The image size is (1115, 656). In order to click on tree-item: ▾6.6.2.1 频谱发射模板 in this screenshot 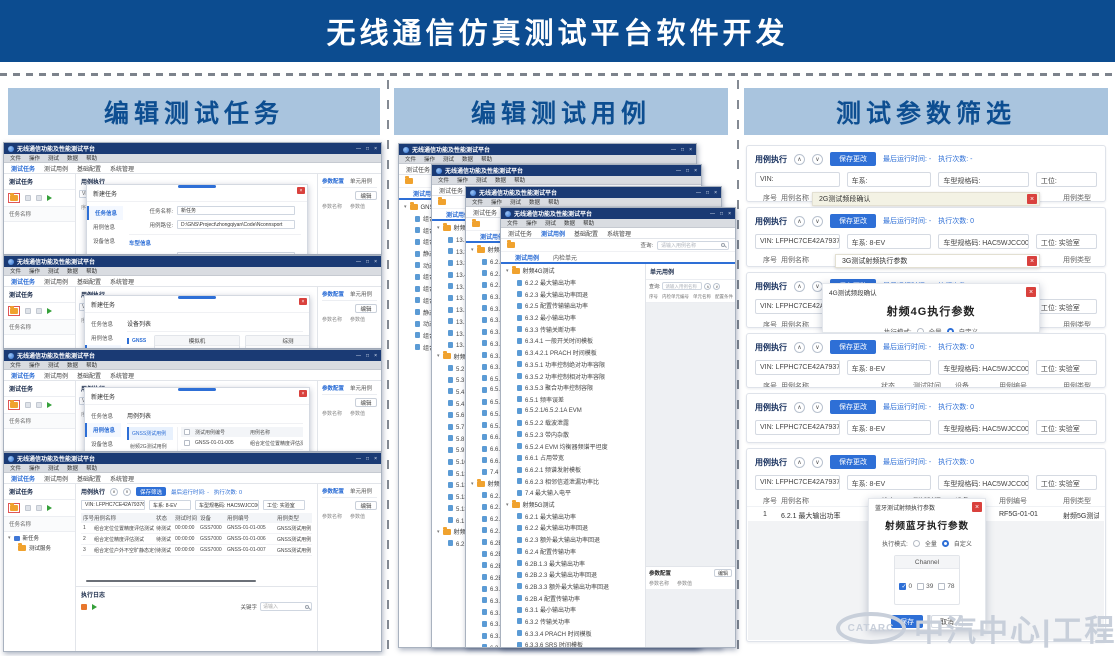, I will do `click(573, 470)`.